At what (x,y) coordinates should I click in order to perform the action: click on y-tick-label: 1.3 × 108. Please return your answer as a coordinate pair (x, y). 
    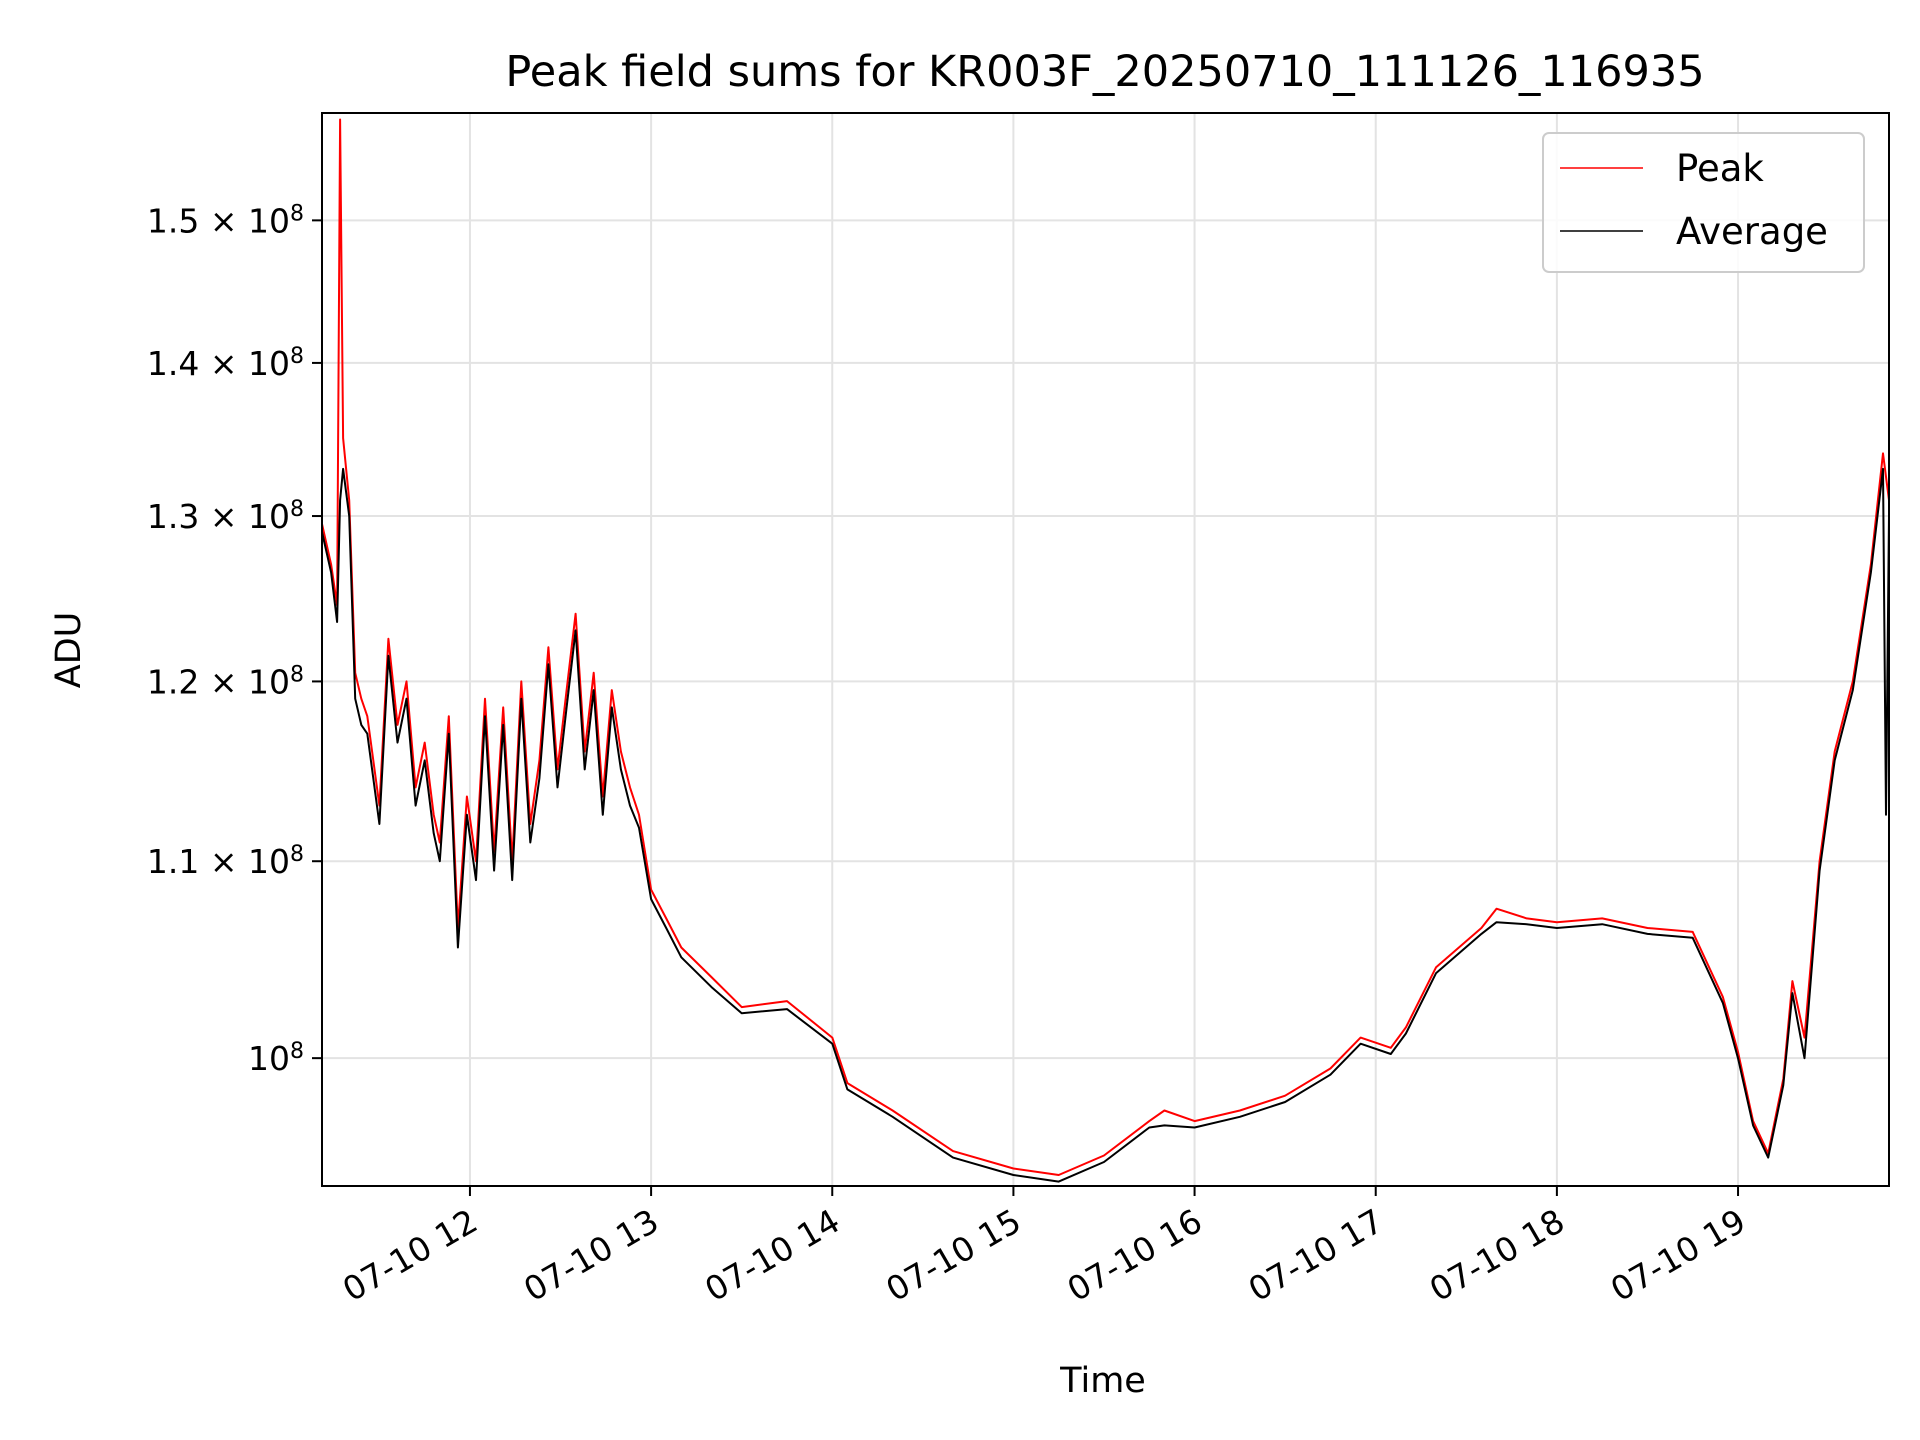
    Looking at the image, I should click on (225, 517).